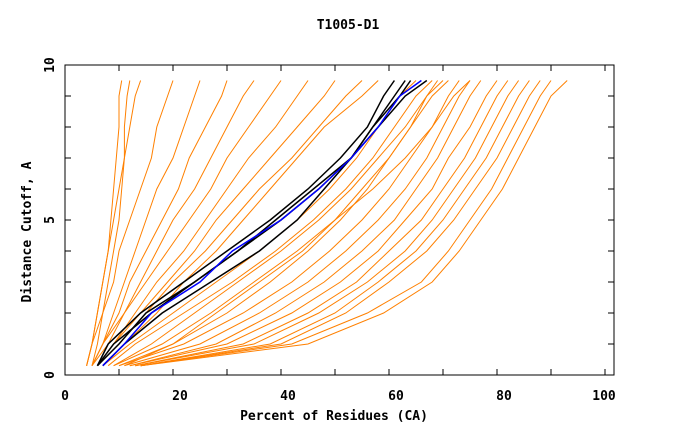 This screenshot has height=440, width=680. What do you see at coordinates (50, 220) in the screenshot?
I see `y-tick-label: 5` at bounding box center [50, 220].